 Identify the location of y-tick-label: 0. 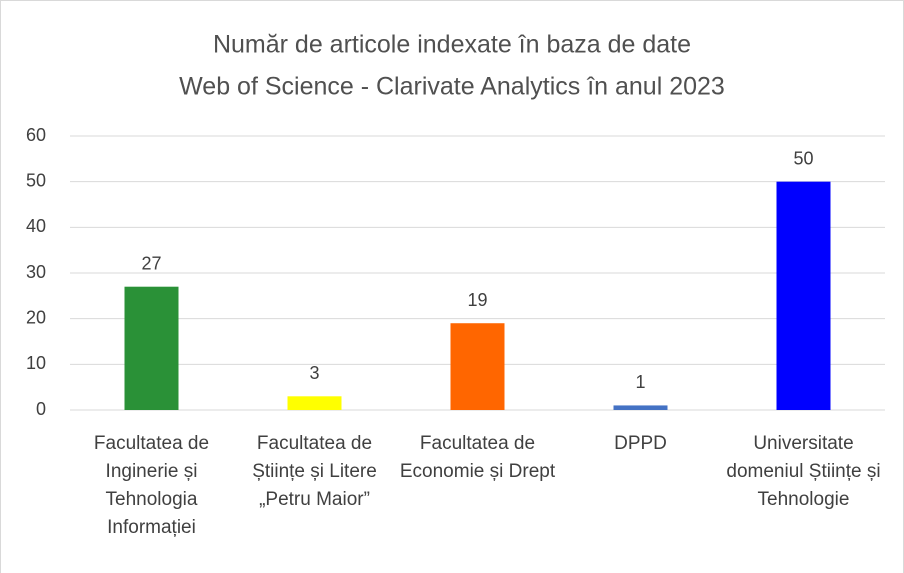
(41, 409).